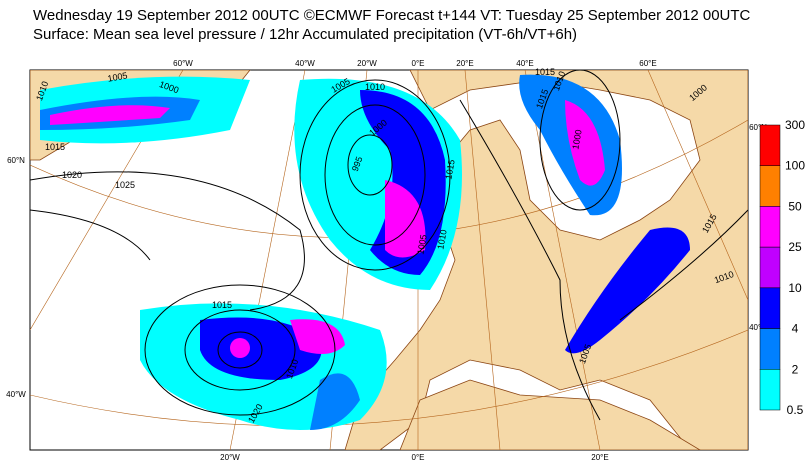  Describe the element at coordinates (72, 175) in the screenshot. I see `isobar-label: 1020` at that location.